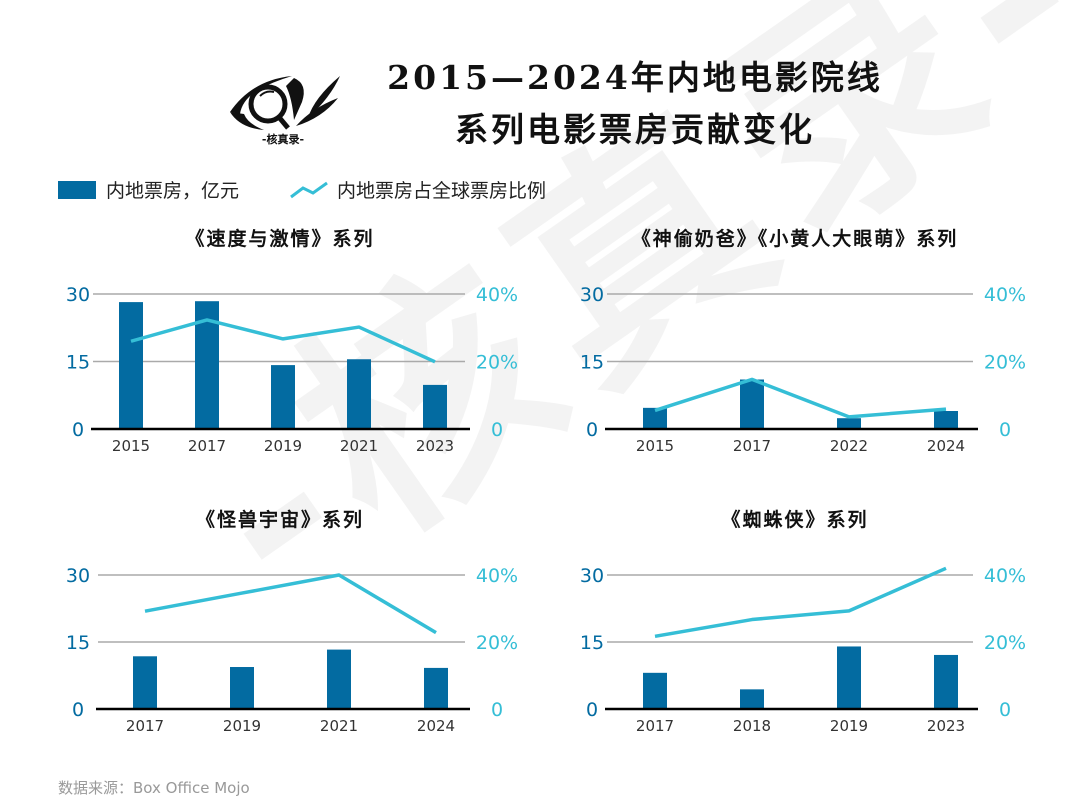  Describe the element at coordinates (285, 103) in the screenshot. I see `eye-magnifier-logo-icon` at that location.